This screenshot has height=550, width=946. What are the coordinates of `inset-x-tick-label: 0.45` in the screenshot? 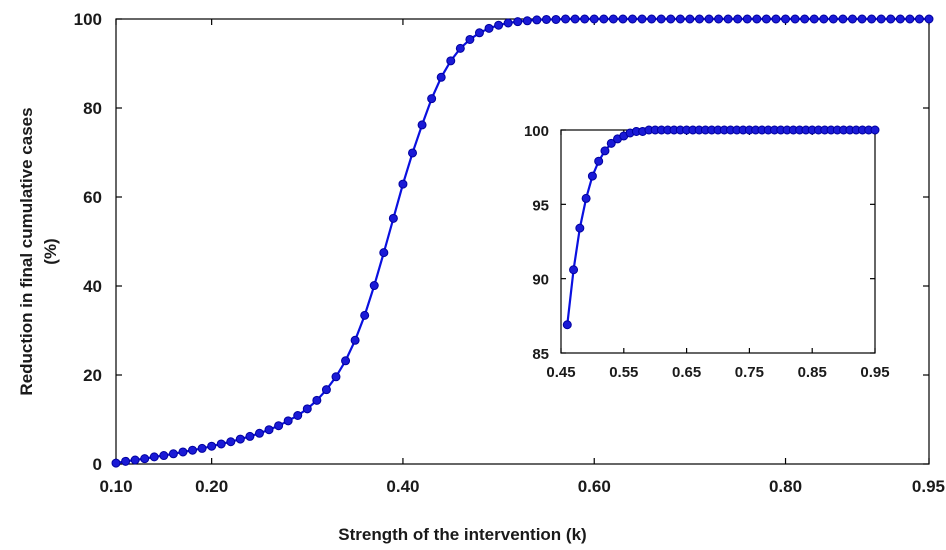 It's located at (560, 372).